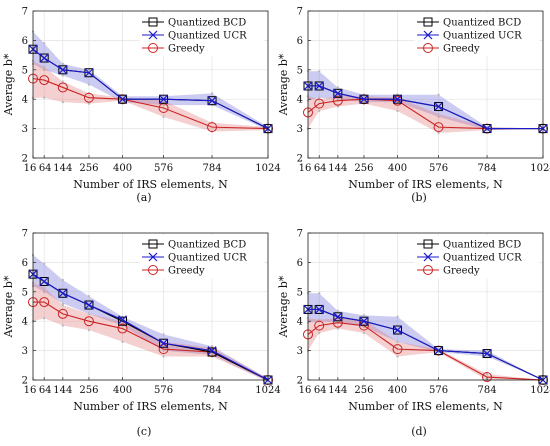 This screenshot has width=550, height=446. Describe the element at coordinates (419, 431) in the screenshot. I see `panel-label: (d)` at that location.